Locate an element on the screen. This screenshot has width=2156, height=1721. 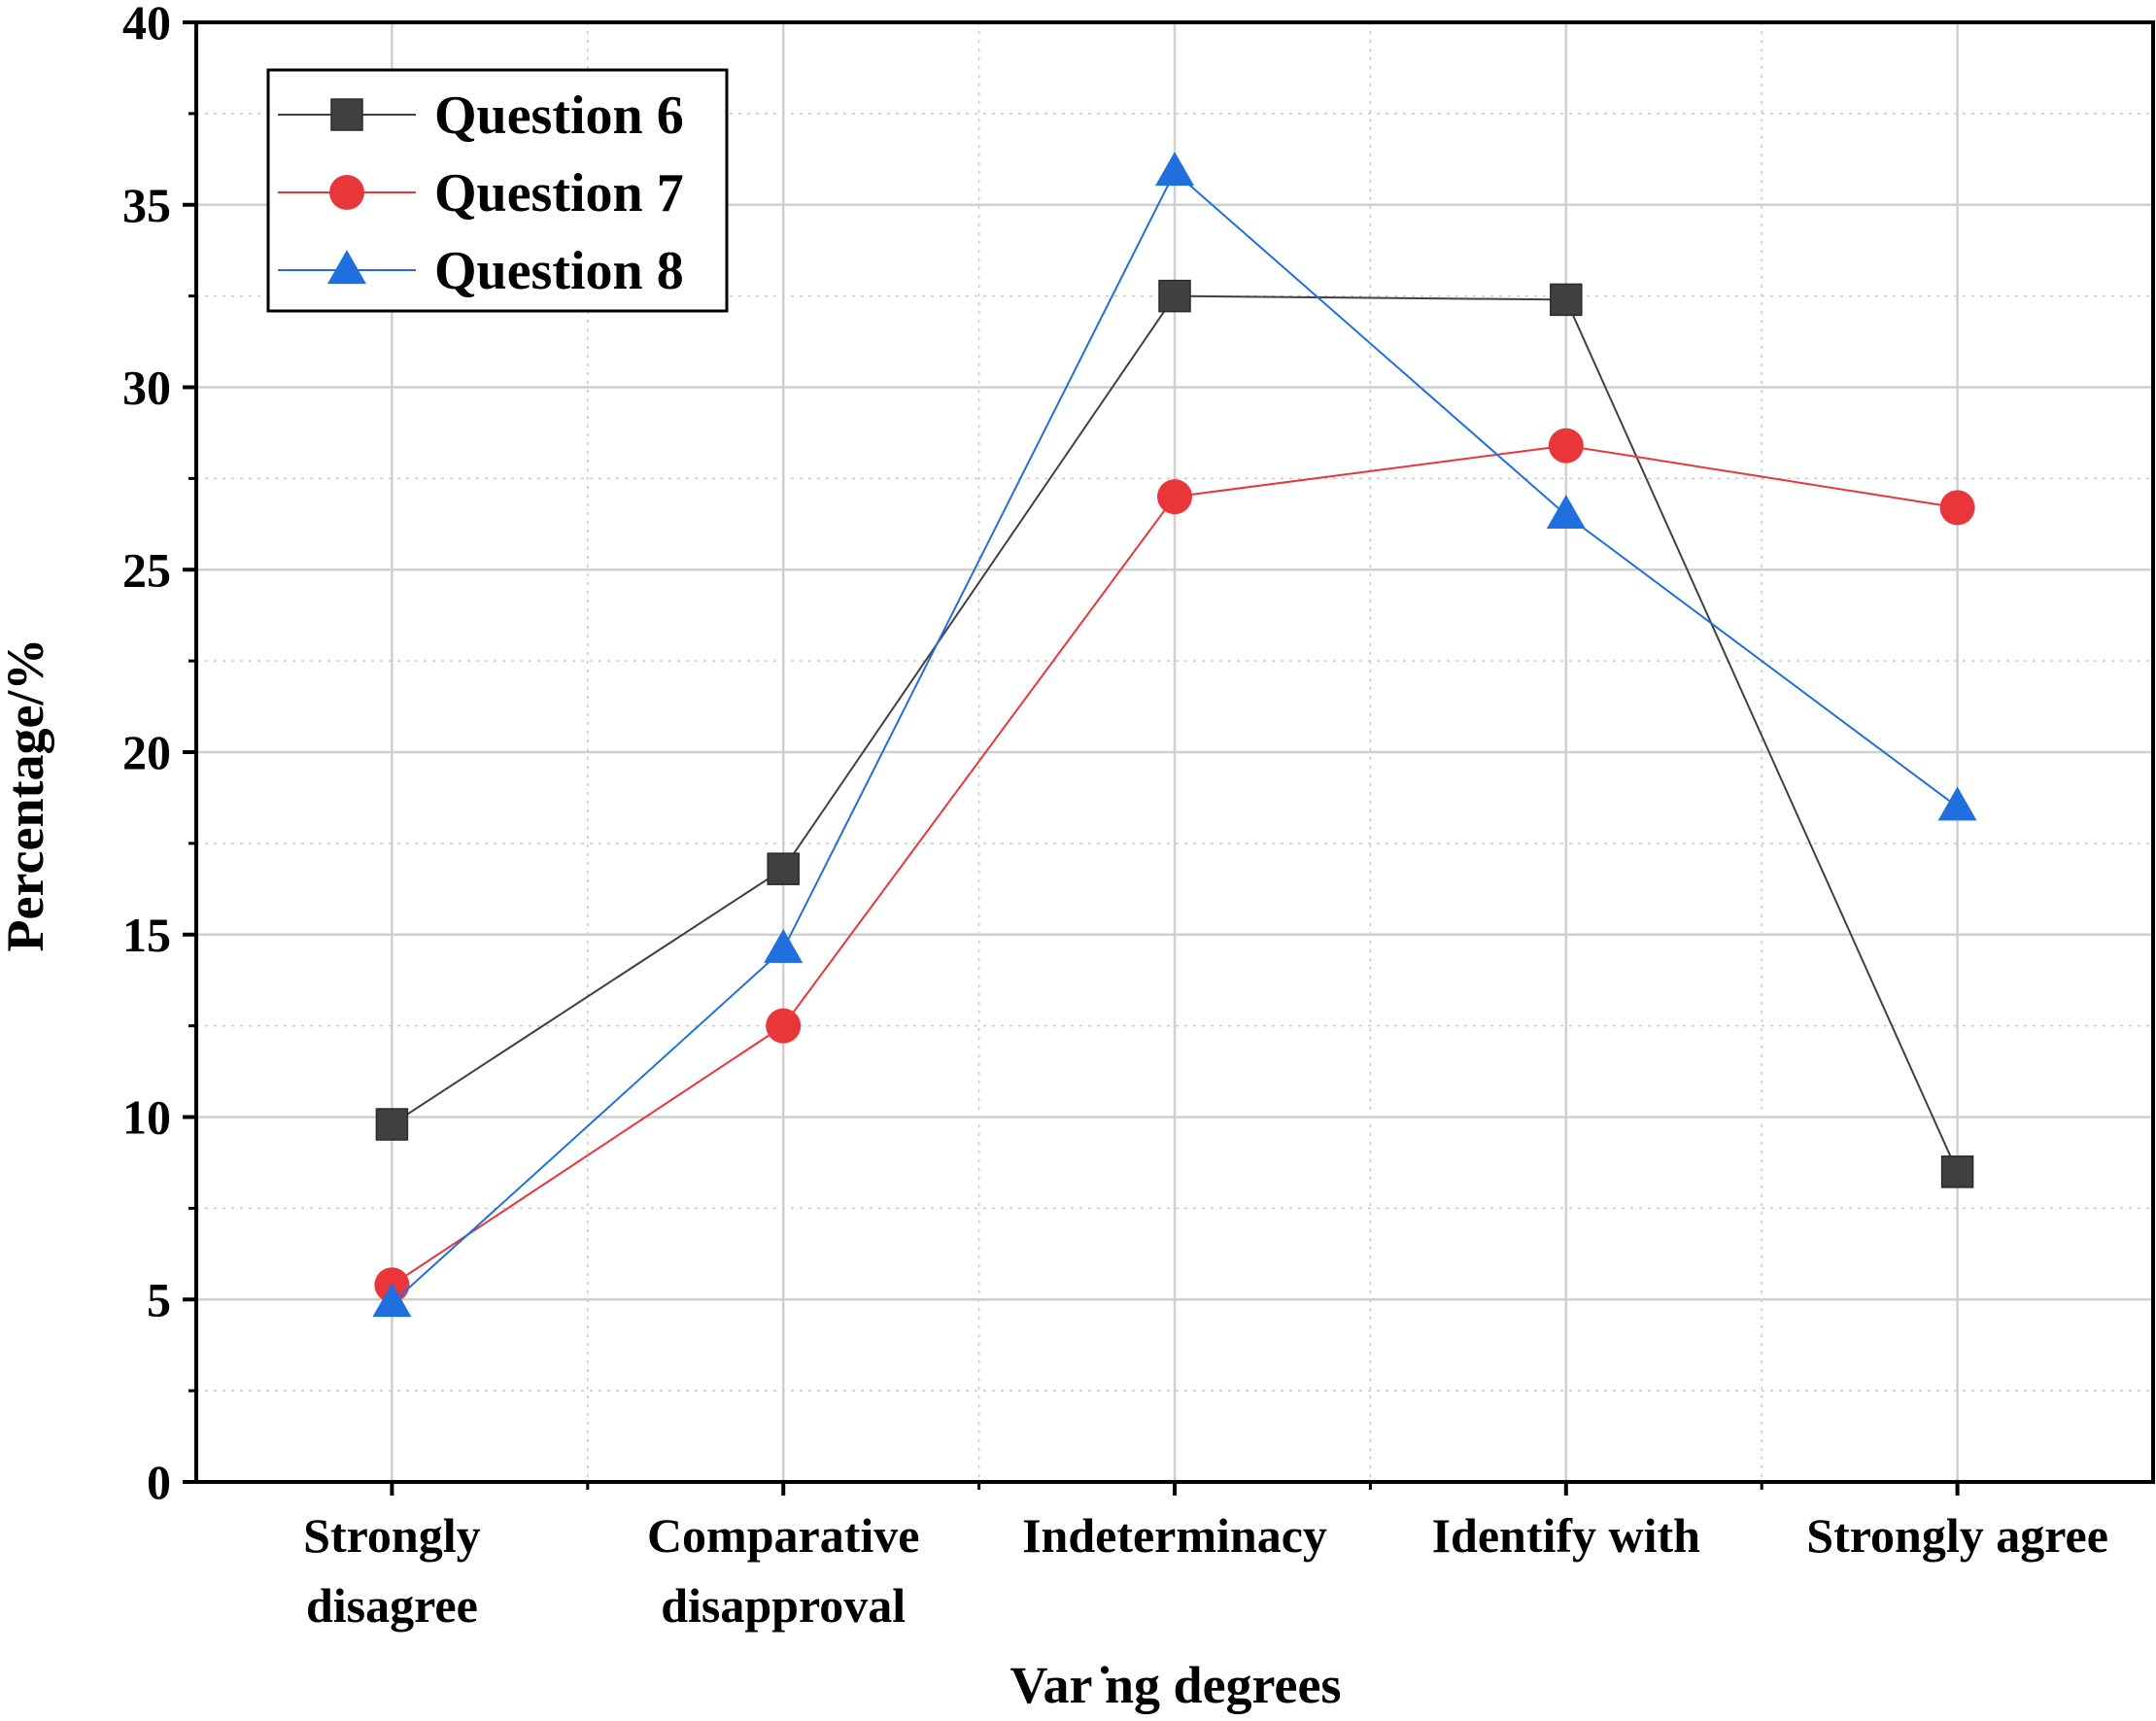
x-category-label: Strongly agree is located at coordinates (1957, 1535).